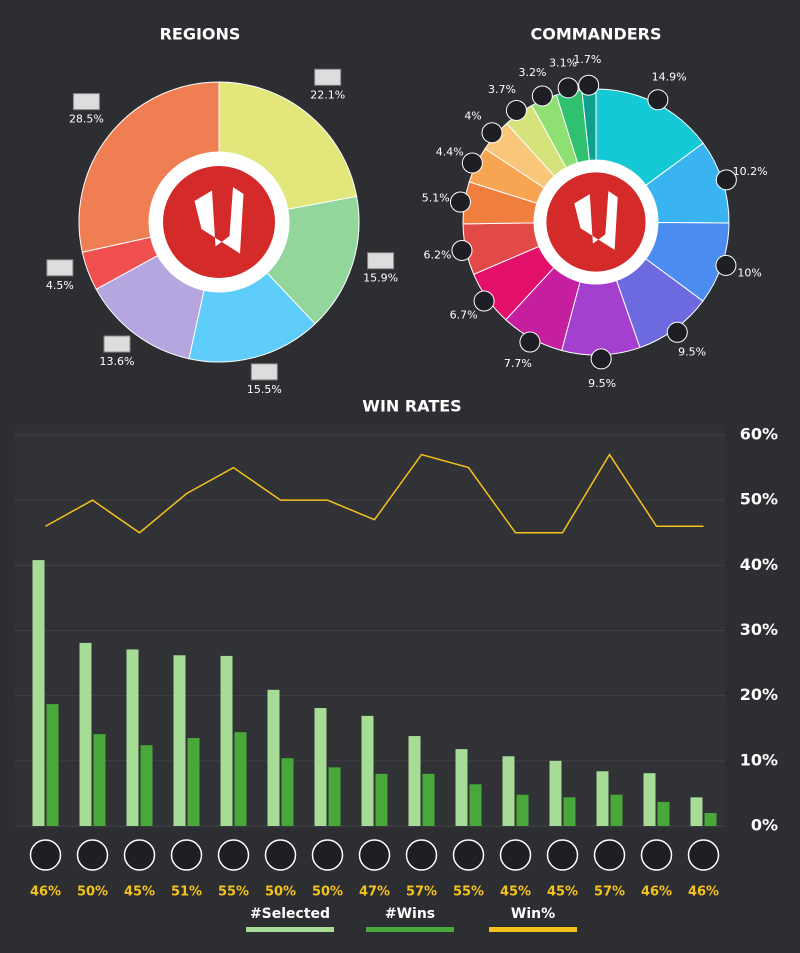  I want to click on win-label: 57%, so click(421, 892).